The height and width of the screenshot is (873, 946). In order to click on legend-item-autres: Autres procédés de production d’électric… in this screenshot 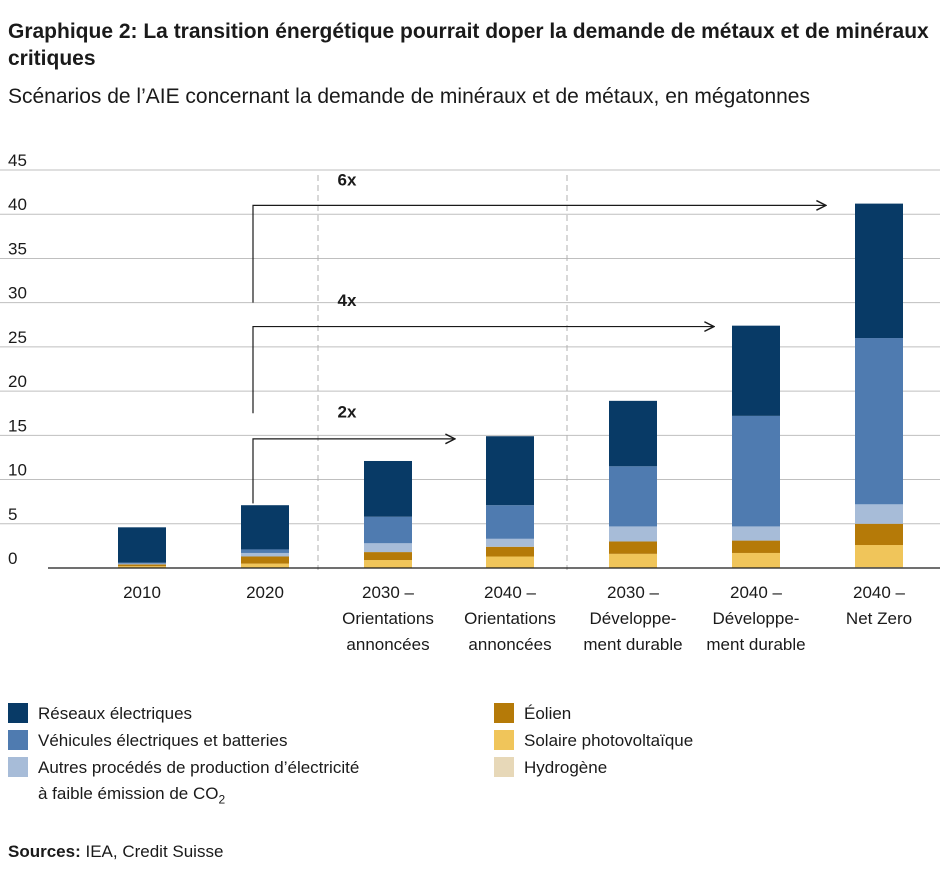, I will do `click(183, 783)`.